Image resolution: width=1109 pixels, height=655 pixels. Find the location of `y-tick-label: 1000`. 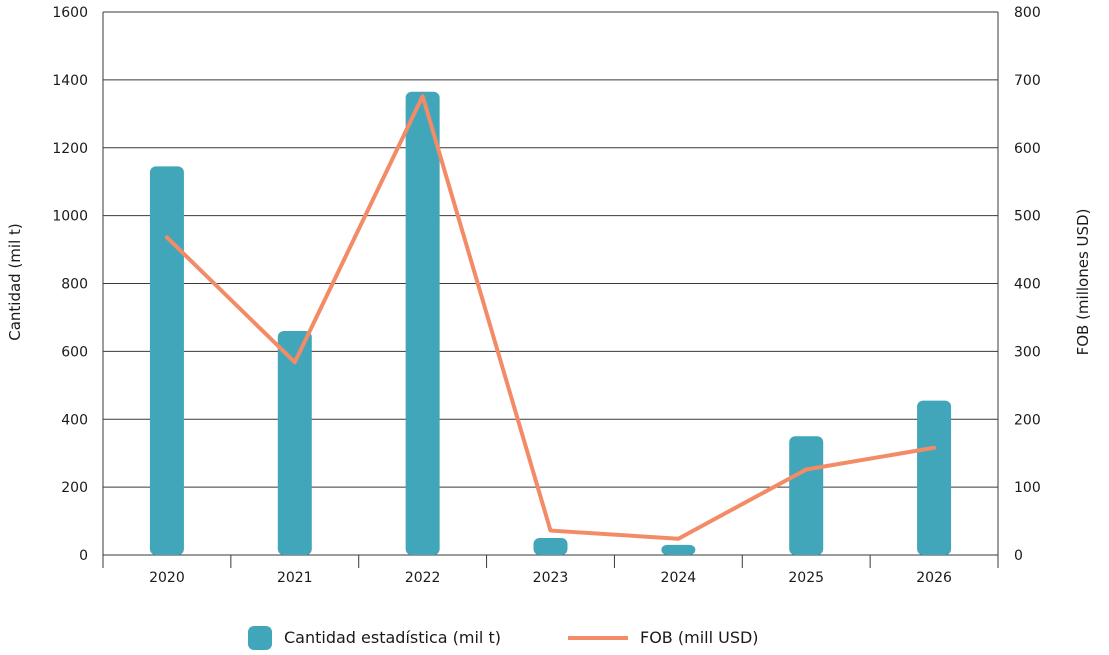

y-tick-label: 1000 is located at coordinates (70, 217).